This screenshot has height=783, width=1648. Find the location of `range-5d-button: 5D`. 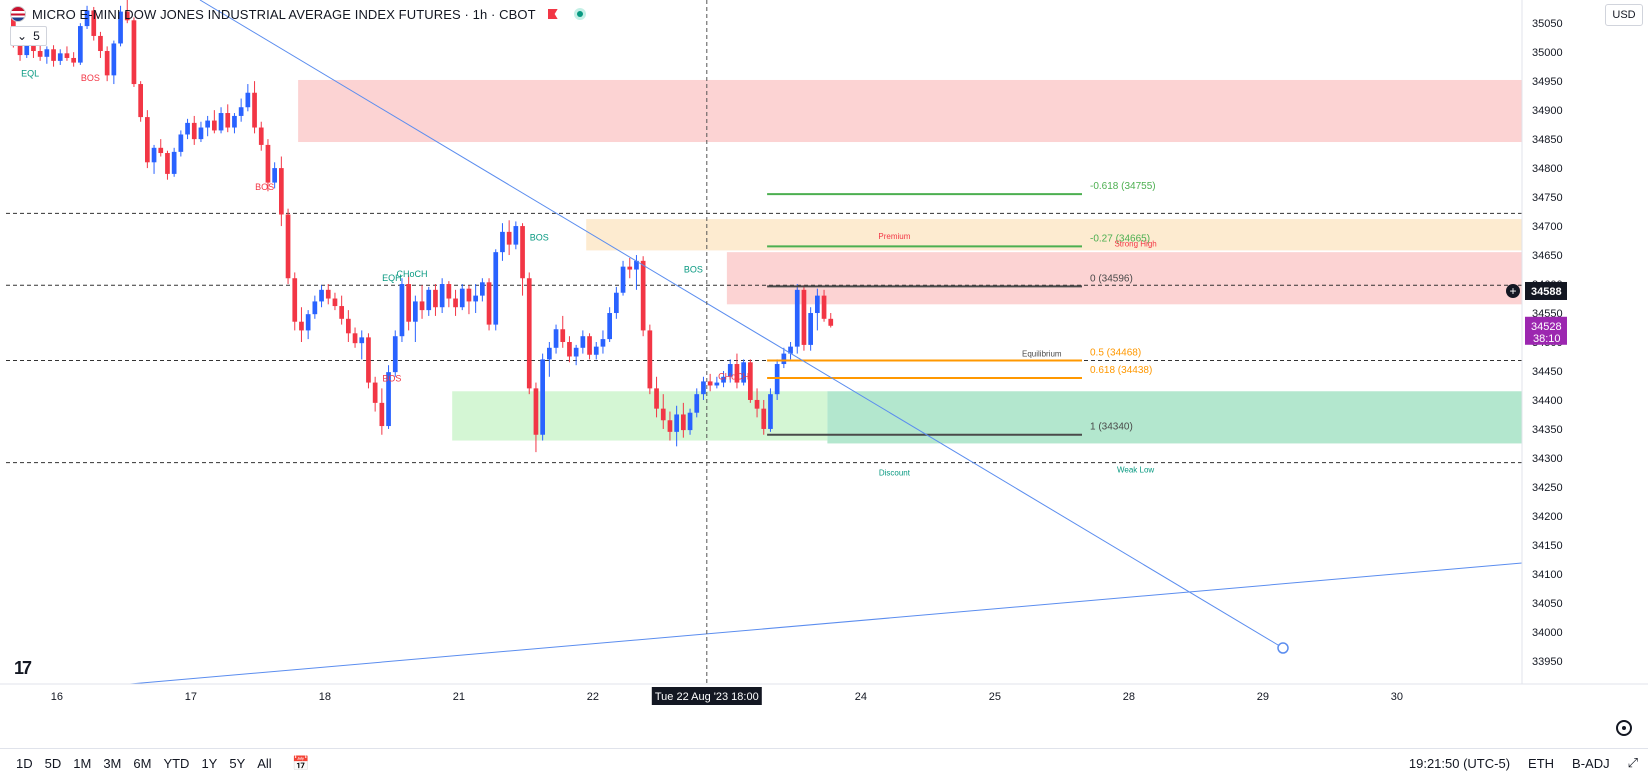

range-5d-button: 5D is located at coordinates (53, 763).